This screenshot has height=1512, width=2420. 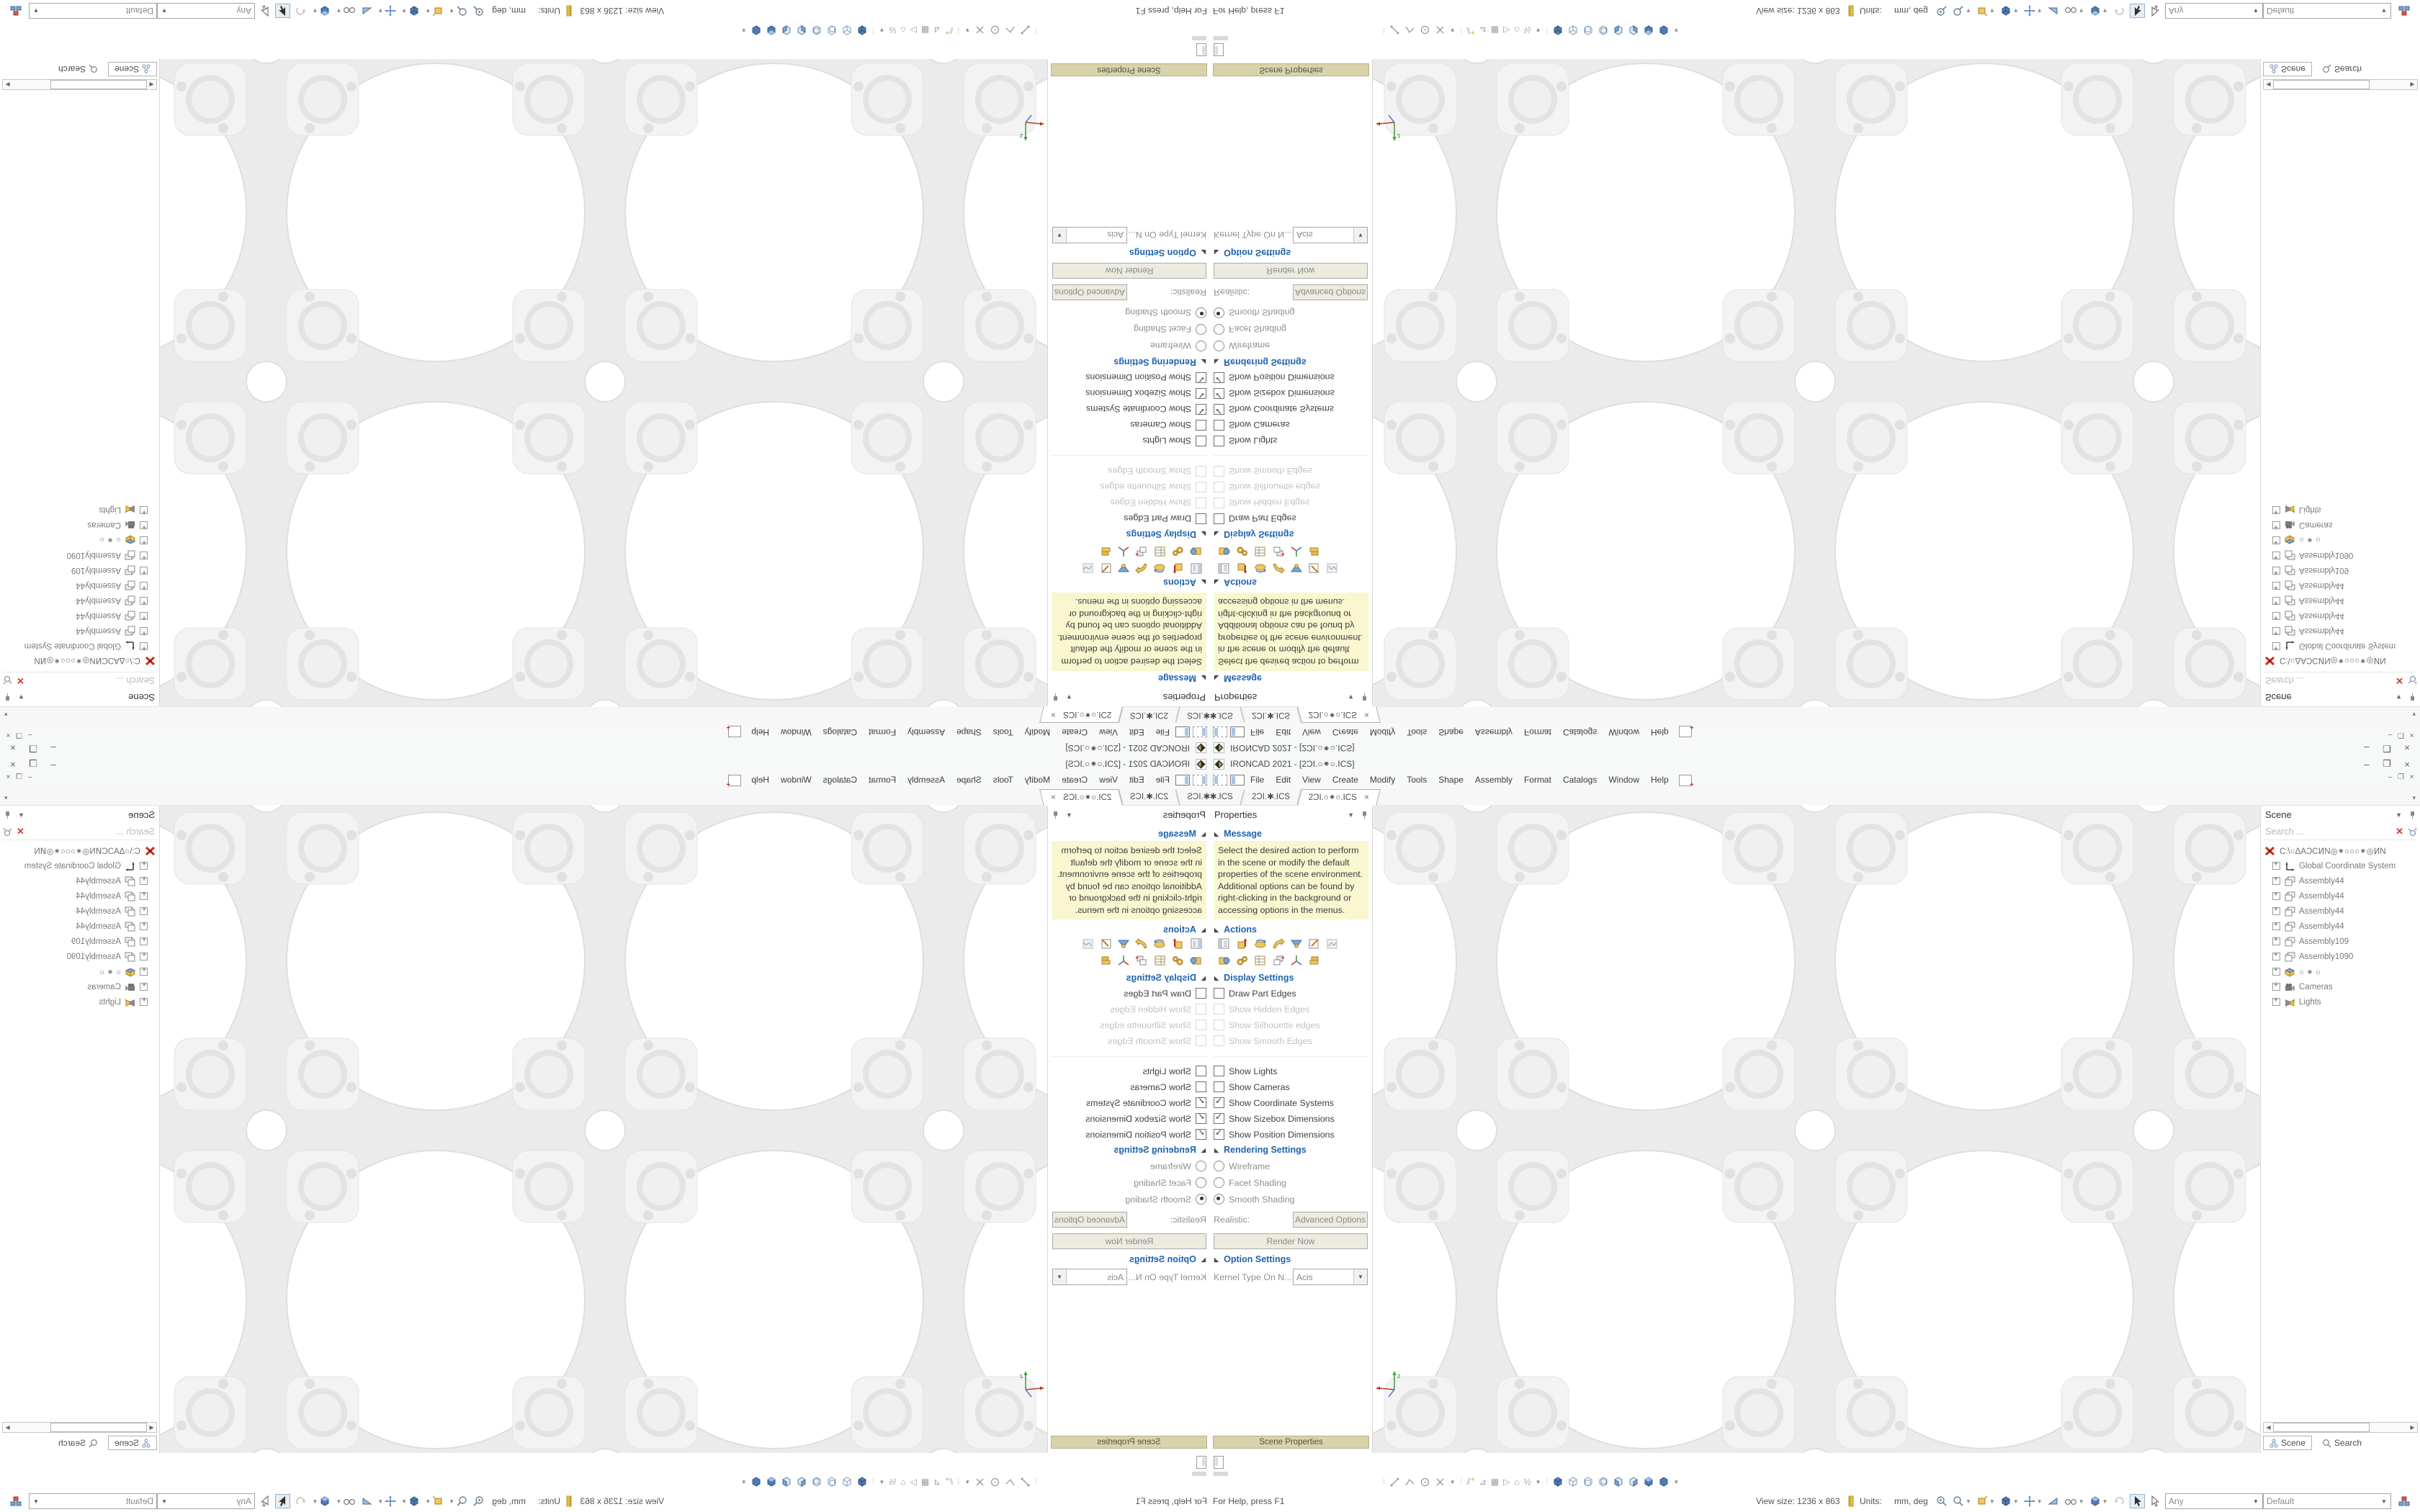 What do you see at coordinates (840, 780) in the screenshot?
I see `menu-catalogs: Catalogs` at bounding box center [840, 780].